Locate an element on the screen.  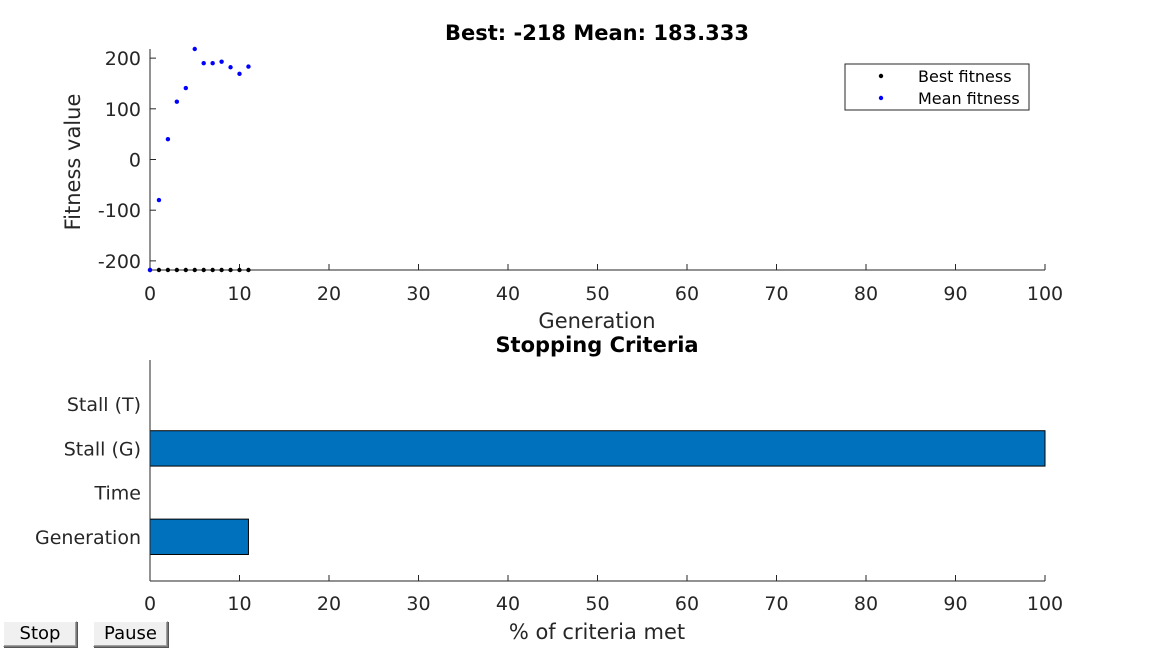
fitness-x-tick-label: 20 is located at coordinates (329, 294).